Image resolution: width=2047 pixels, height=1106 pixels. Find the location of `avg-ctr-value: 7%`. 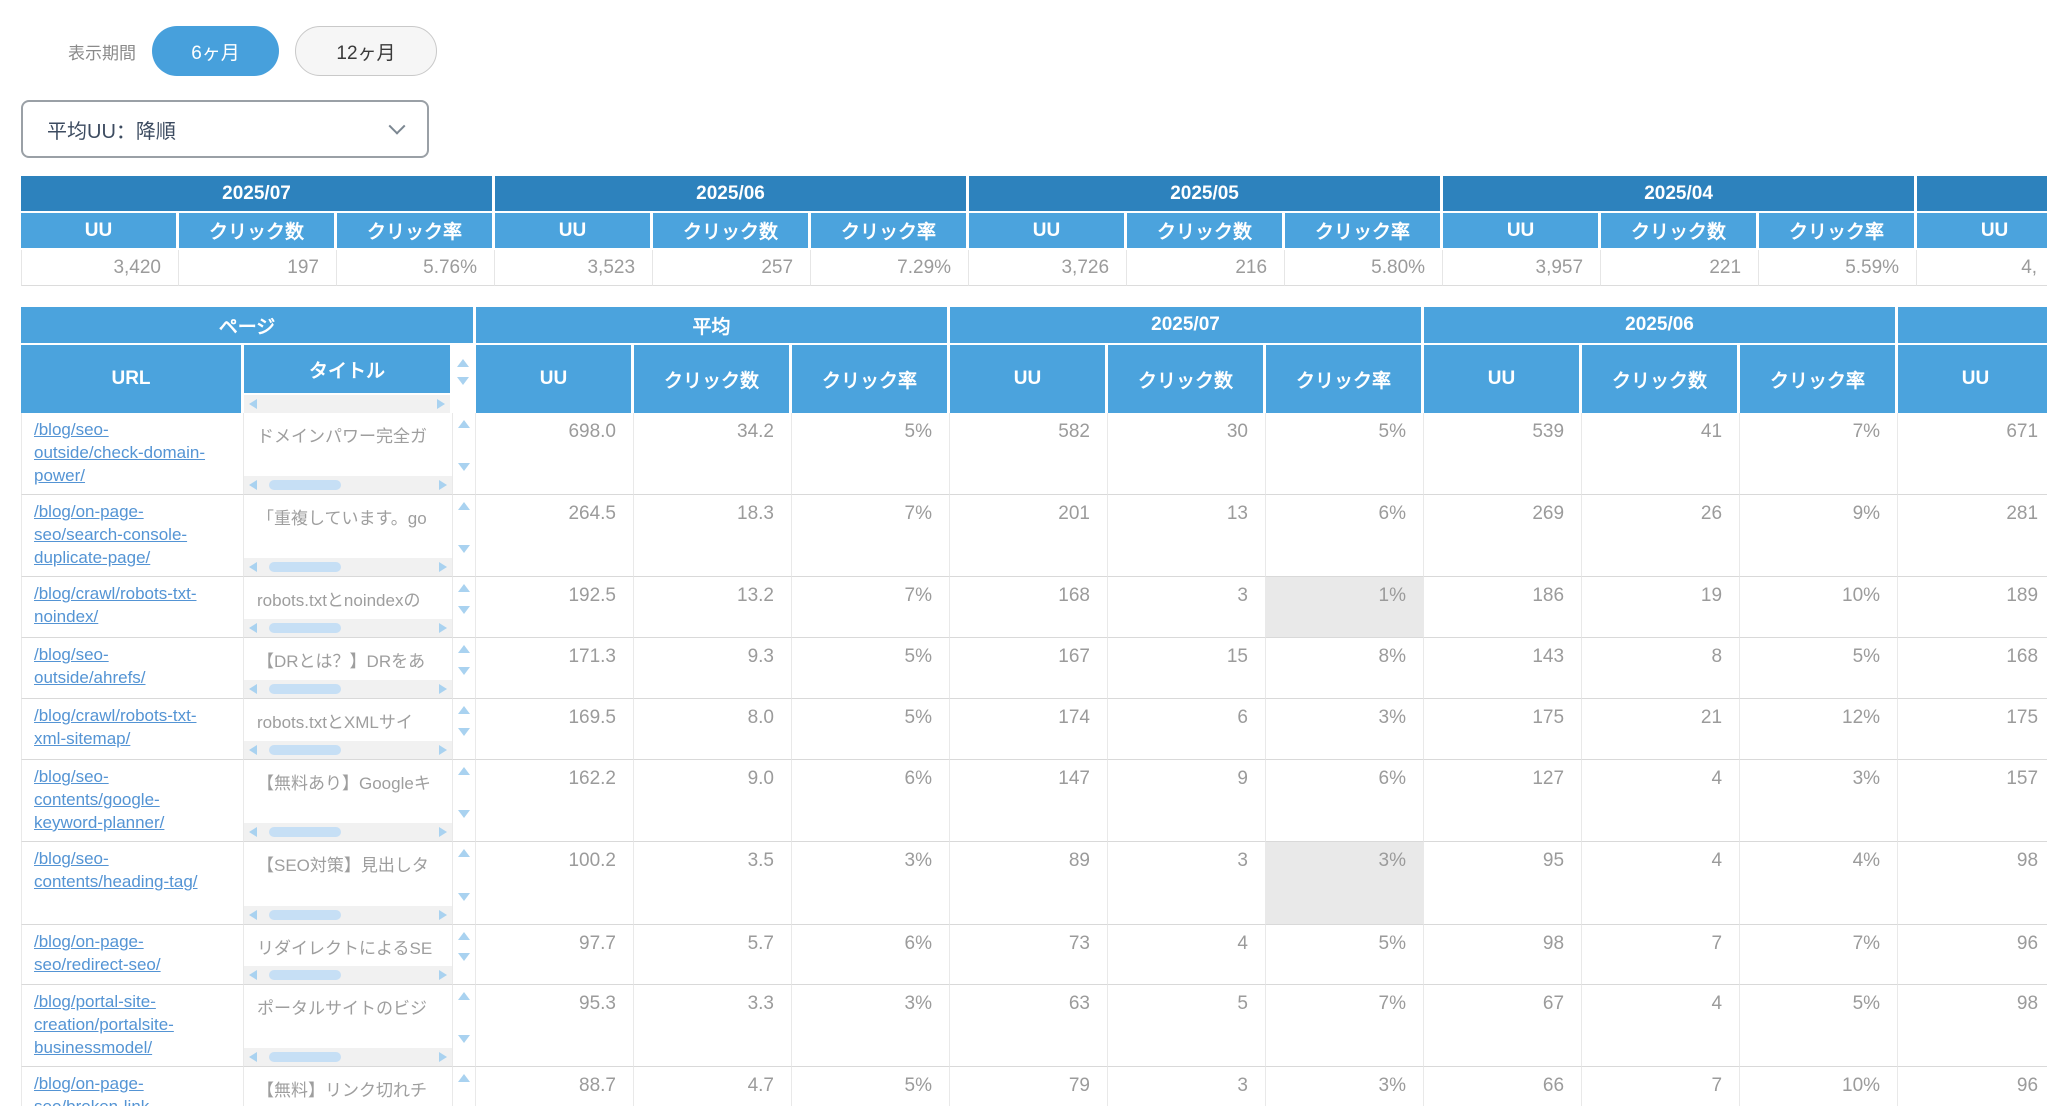

avg-ctr-value: 7% is located at coordinates (871, 536).